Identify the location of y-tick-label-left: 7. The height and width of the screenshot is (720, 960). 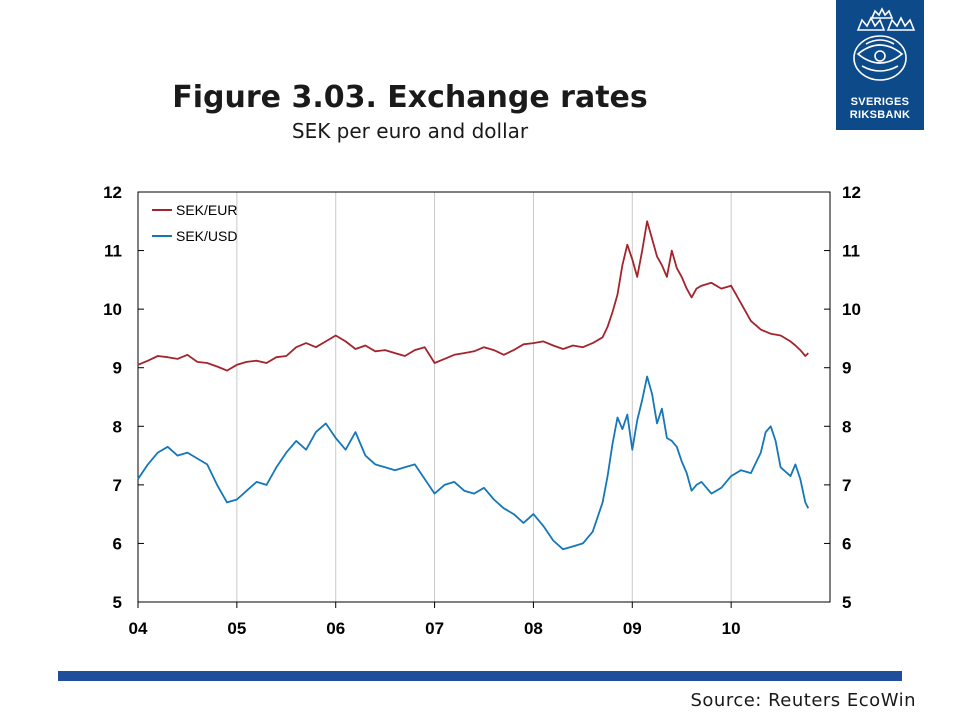
(117, 485).